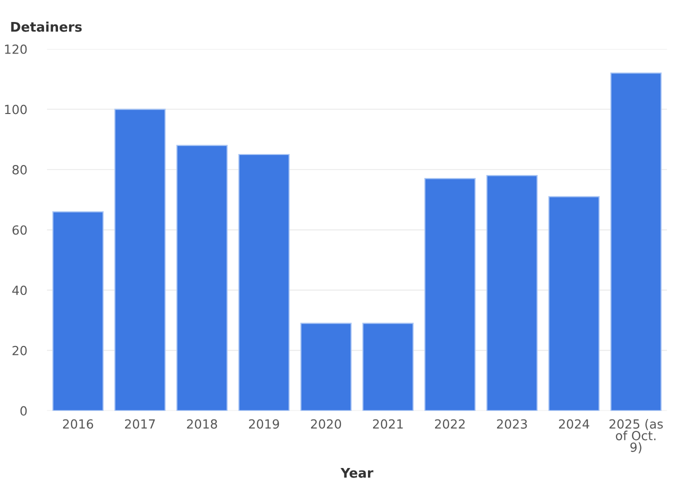  What do you see at coordinates (636, 436) in the screenshot?
I see `x-tick-label: 2025 (as of Oct. 9)` at bounding box center [636, 436].